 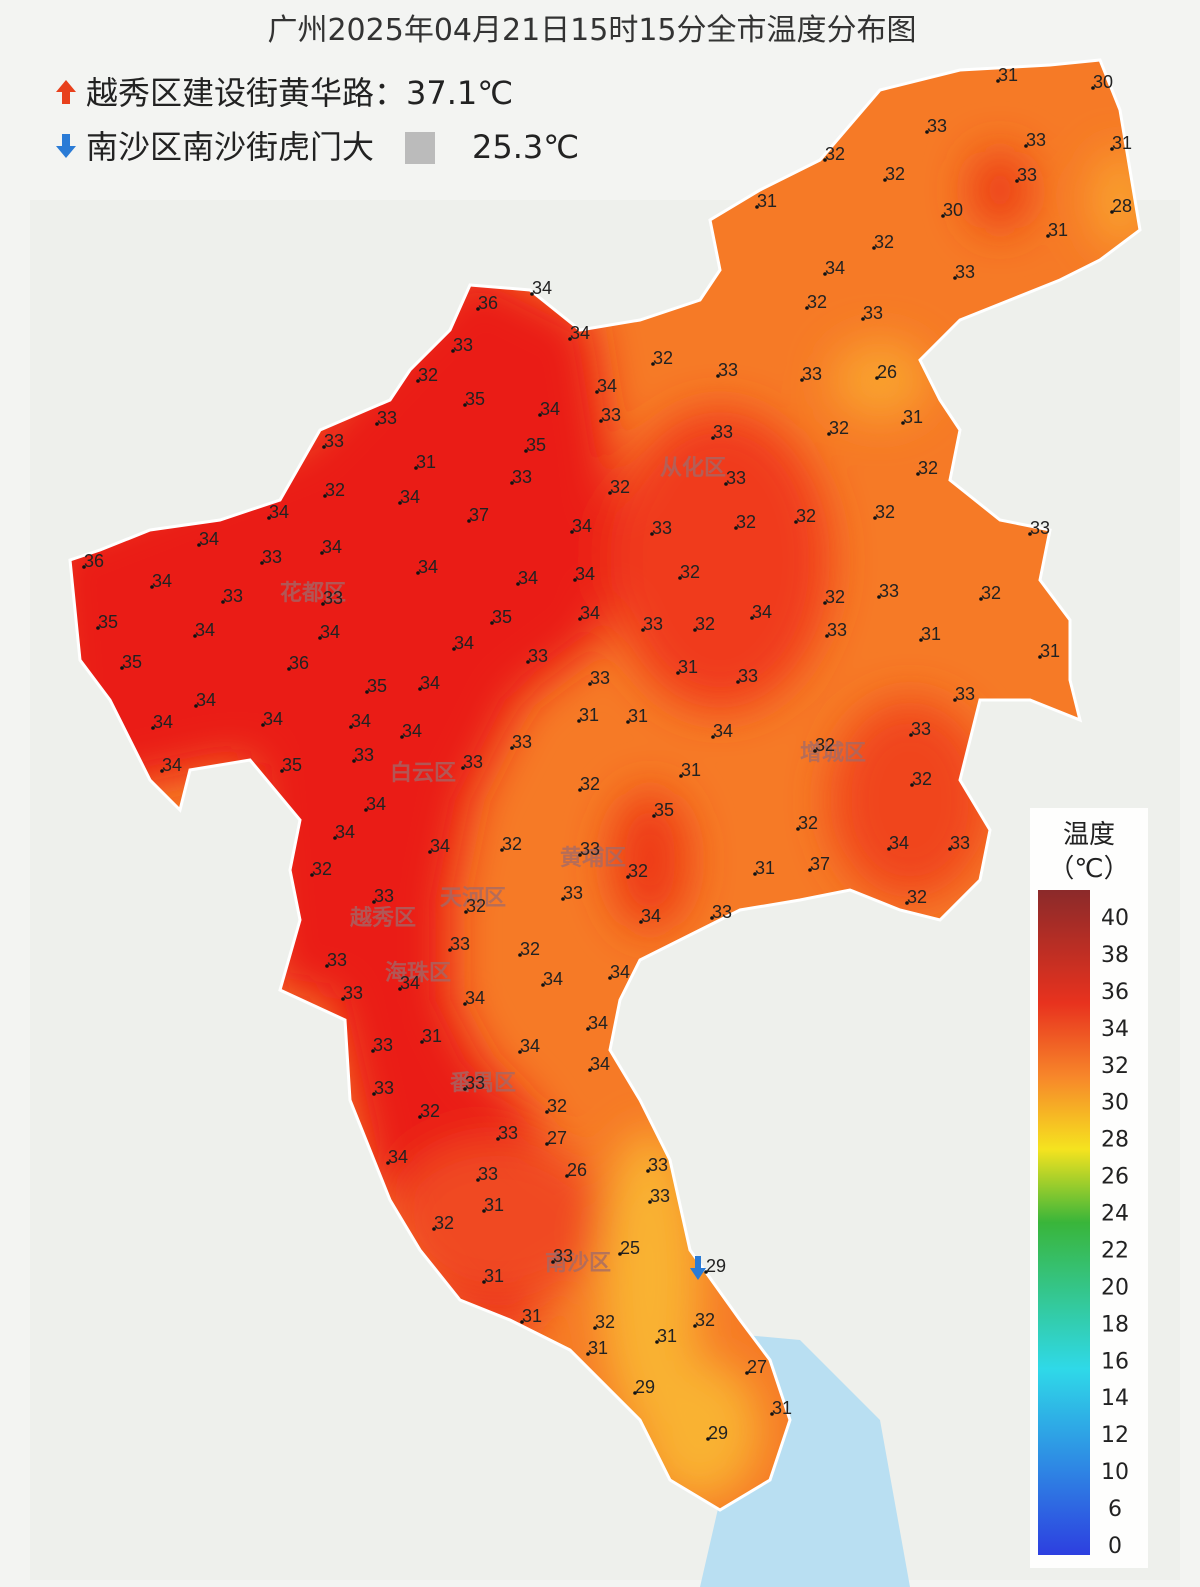 What do you see at coordinates (1115, 1140) in the screenshot?
I see `legend-tick-label: 28` at bounding box center [1115, 1140].